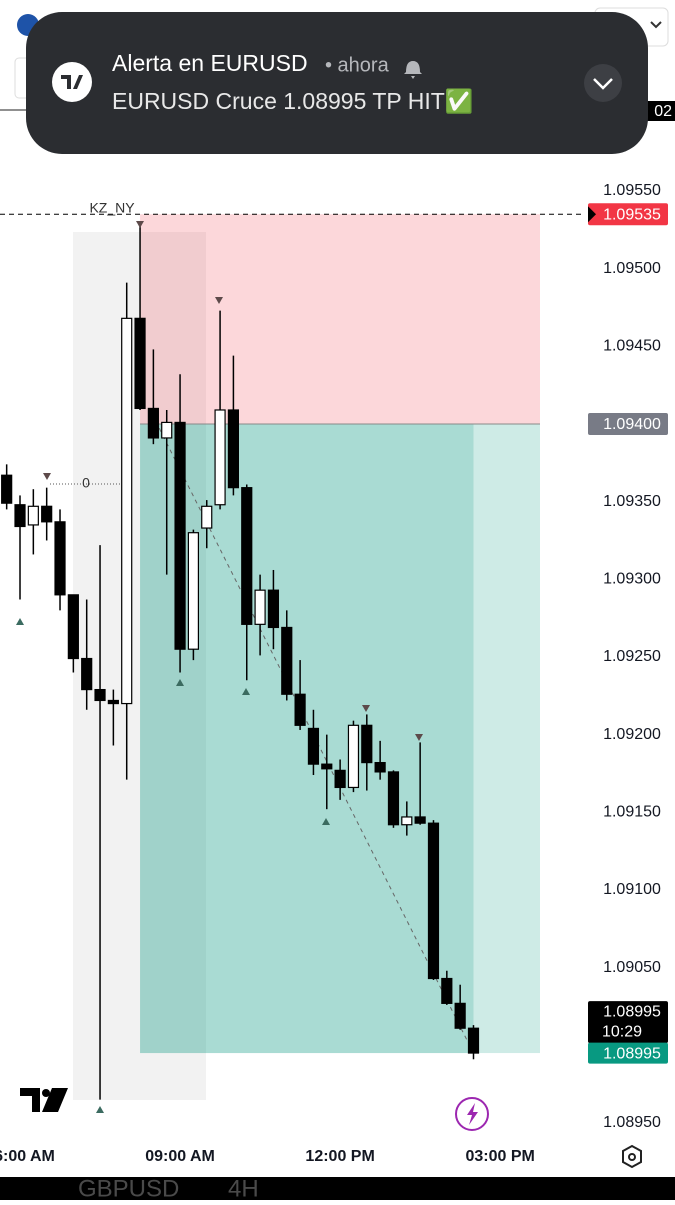 Image resolution: width=675 pixels, height=1205 pixels. What do you see at coordinates (506, 738) in the screenshot?
I see `target-zone-future` at bounding box center [506, 738].